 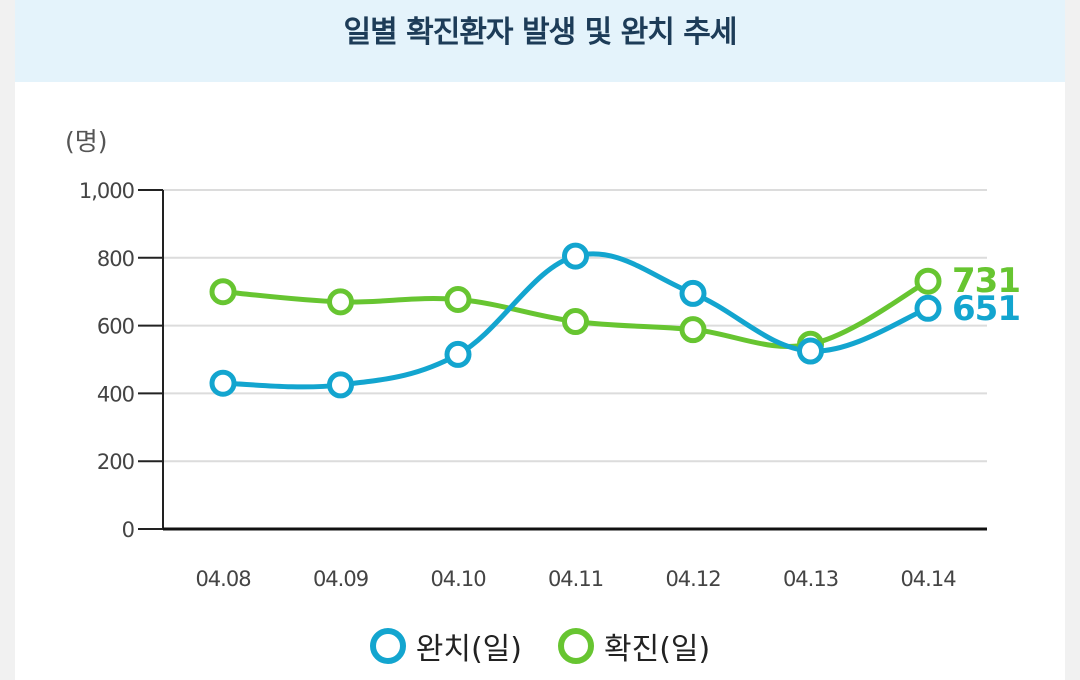 What do you see at coordinates (115, 327) in the screenshot?
I see `y-tick-label: 600` at bounding box center [115, 327].